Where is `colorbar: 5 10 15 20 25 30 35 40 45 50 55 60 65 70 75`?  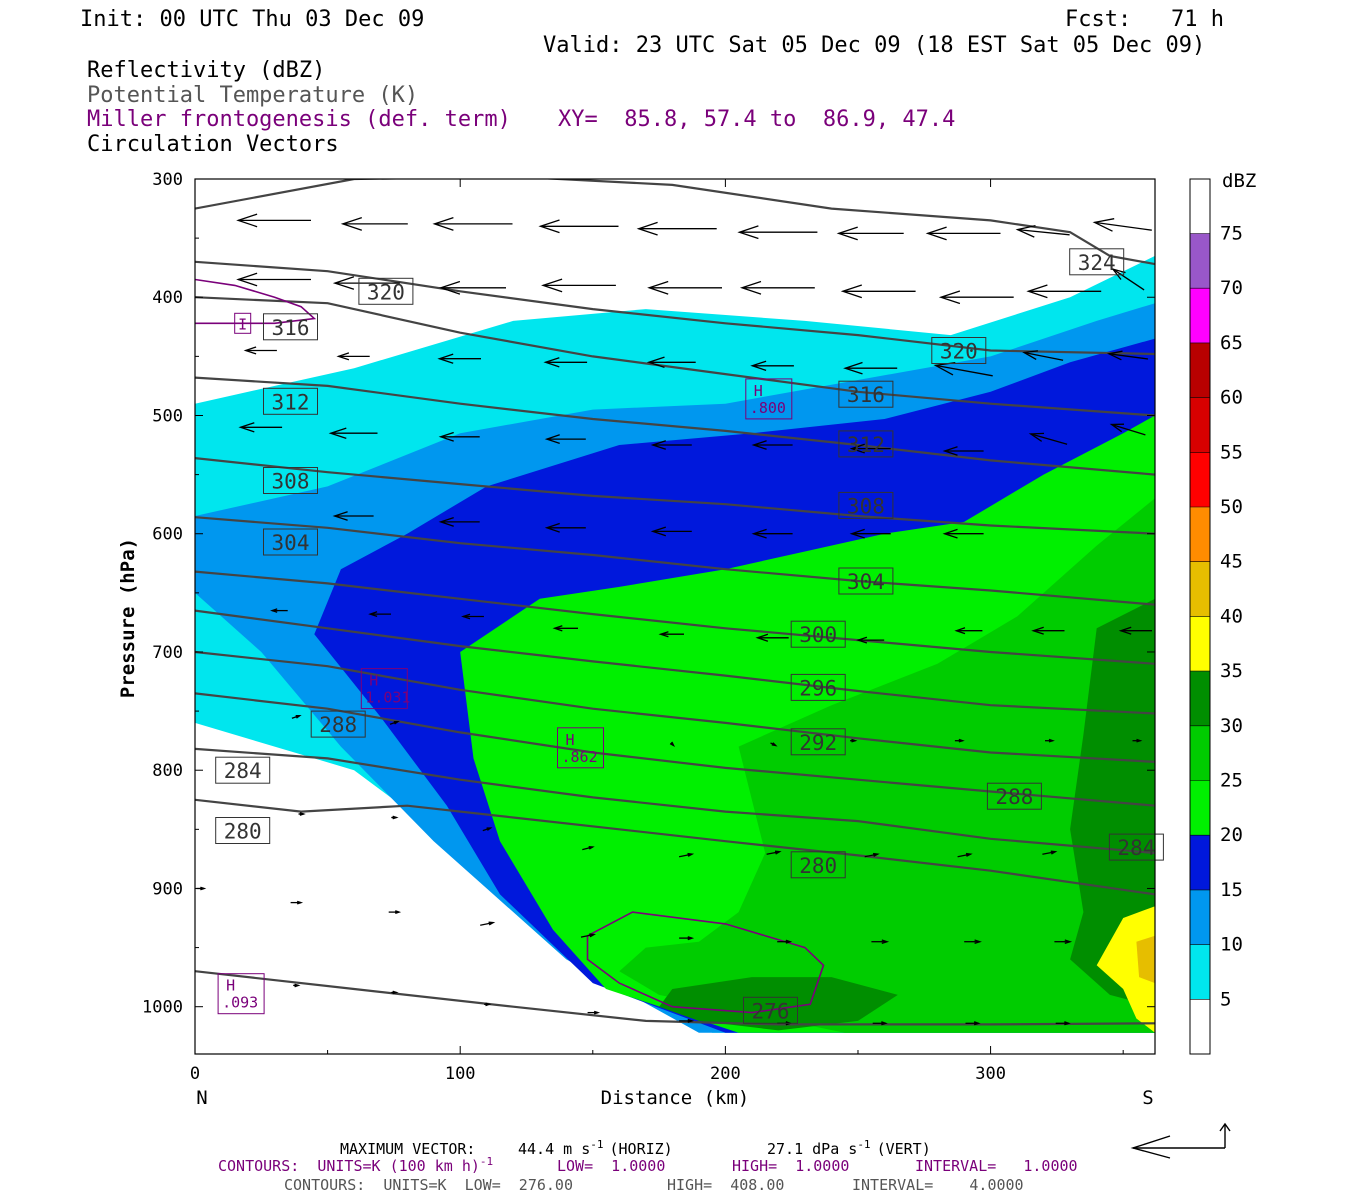
colorbar: 5 10 15 20 25 30 35 40 45 50 55 60 65 70 75 is located at coordinates (1216, 616).